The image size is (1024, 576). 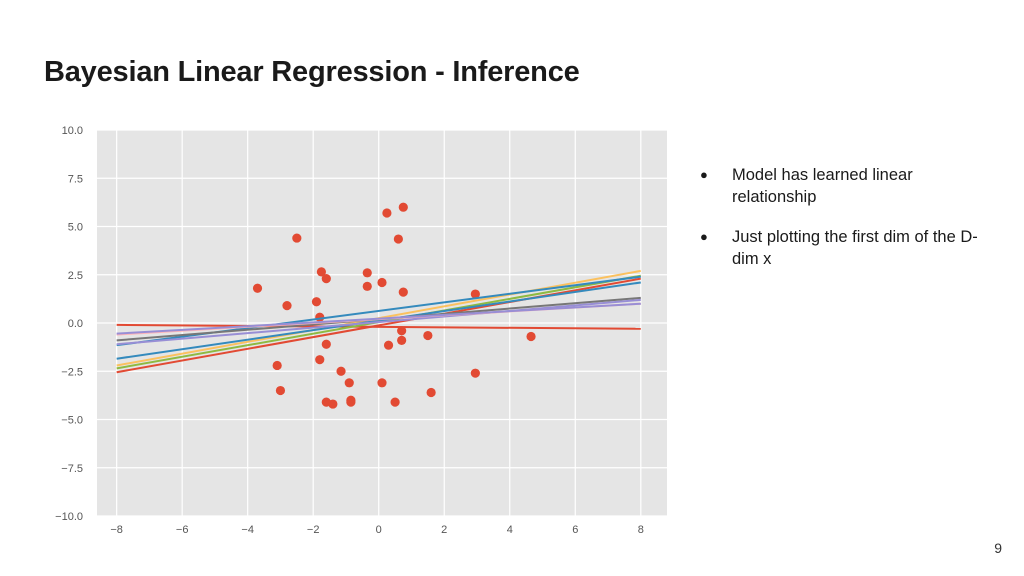 I want to click on y-tick-label: 10.0, so click(x=72, y=131).